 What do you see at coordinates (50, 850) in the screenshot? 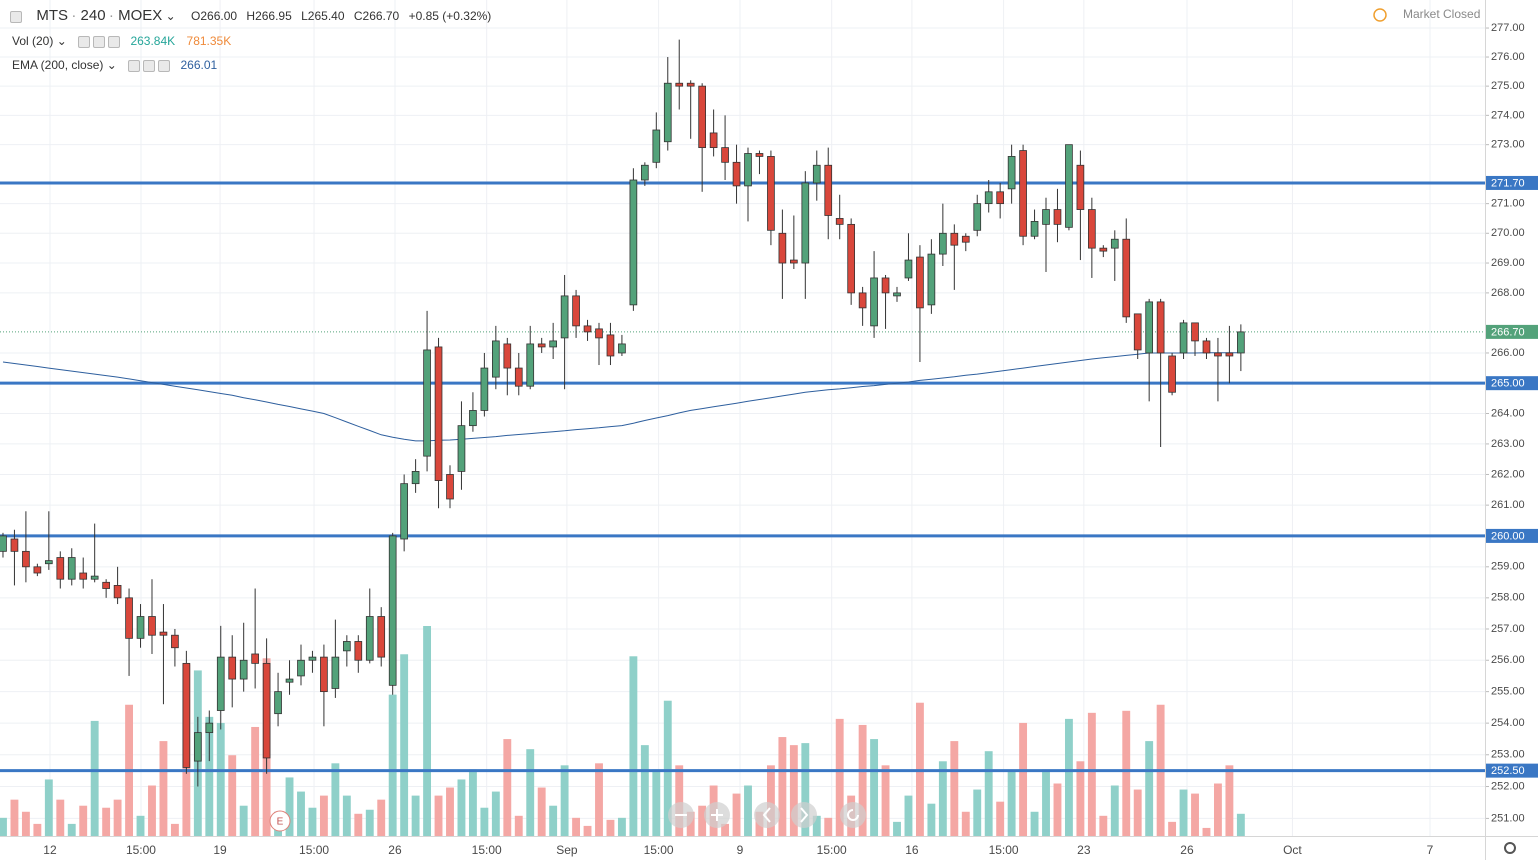
I see `x-tick-label: 12` at bounding box center [50, 850].